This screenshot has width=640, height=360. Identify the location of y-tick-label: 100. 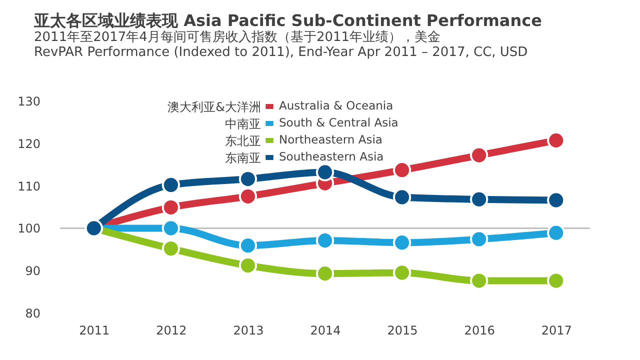
(29, 229).